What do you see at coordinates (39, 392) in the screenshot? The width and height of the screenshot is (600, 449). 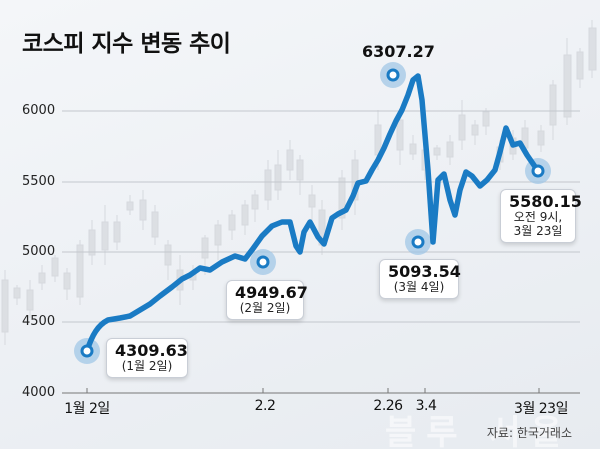 I see `y-tick-4000: 4000` at bounding box center [39, 392].